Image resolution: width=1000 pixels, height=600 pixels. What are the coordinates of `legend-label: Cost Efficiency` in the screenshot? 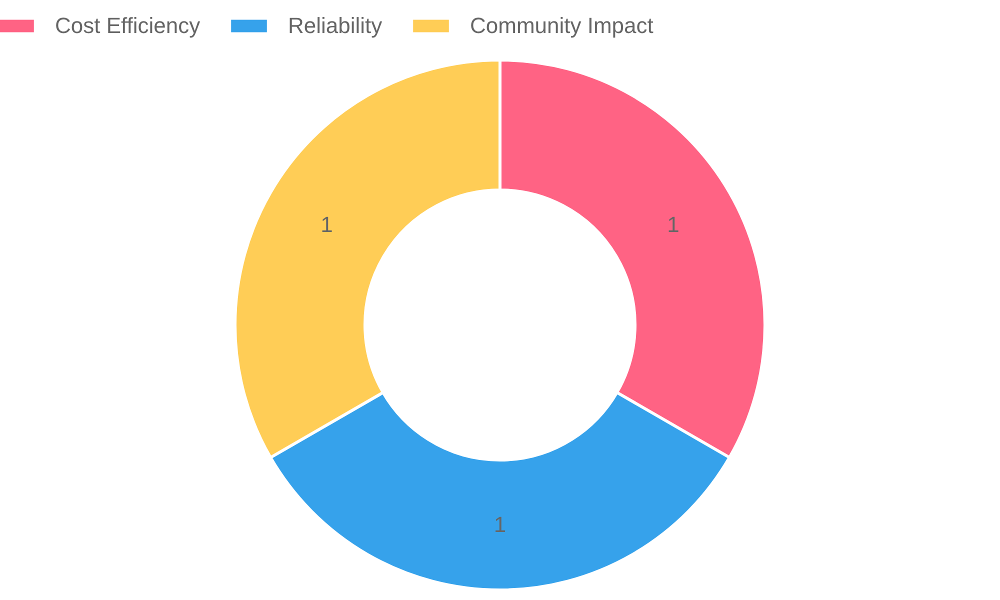 It's located at (127, 25).